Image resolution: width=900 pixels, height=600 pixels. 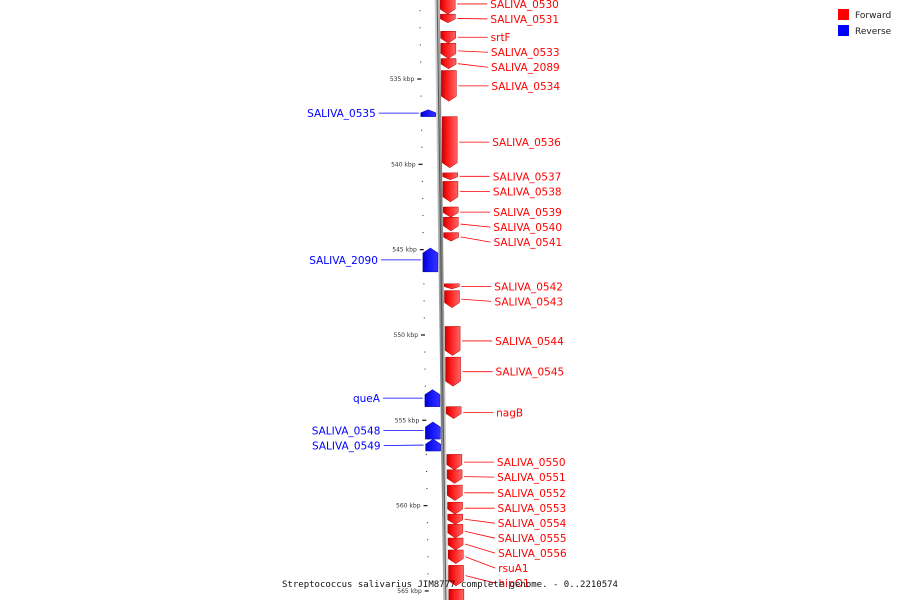 I want to click on gene-quea, so click(x=432, y=398).